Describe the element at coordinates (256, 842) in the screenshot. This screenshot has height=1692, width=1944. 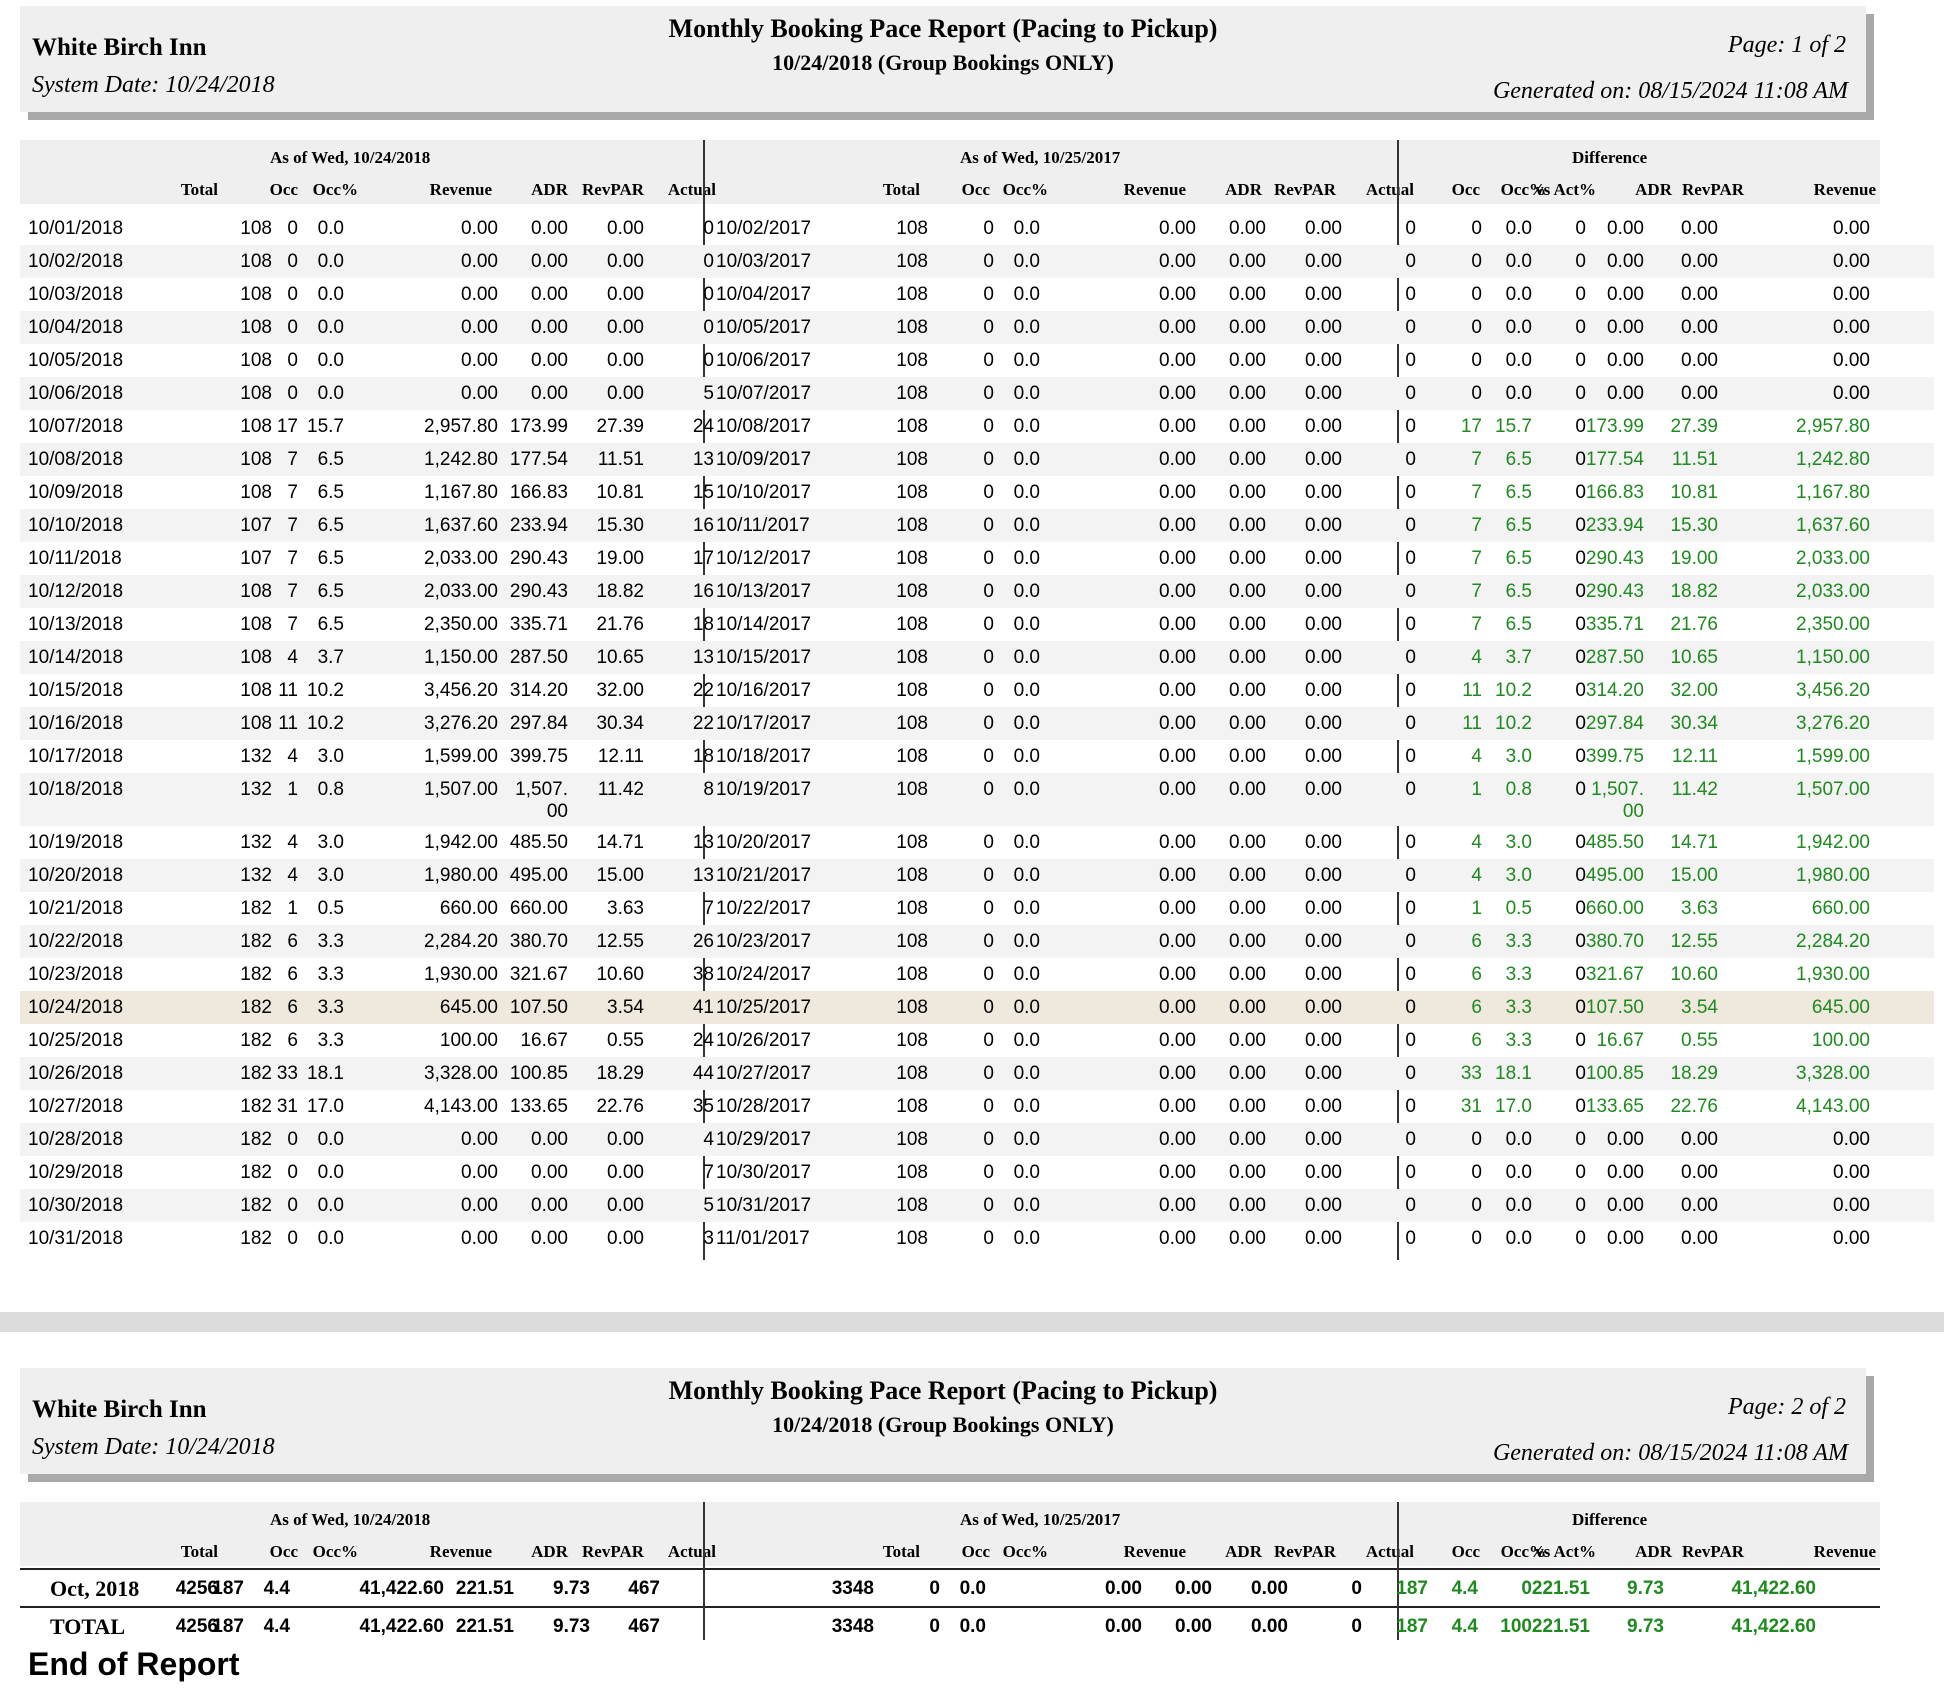
I see `cell-total: 132` at that location.